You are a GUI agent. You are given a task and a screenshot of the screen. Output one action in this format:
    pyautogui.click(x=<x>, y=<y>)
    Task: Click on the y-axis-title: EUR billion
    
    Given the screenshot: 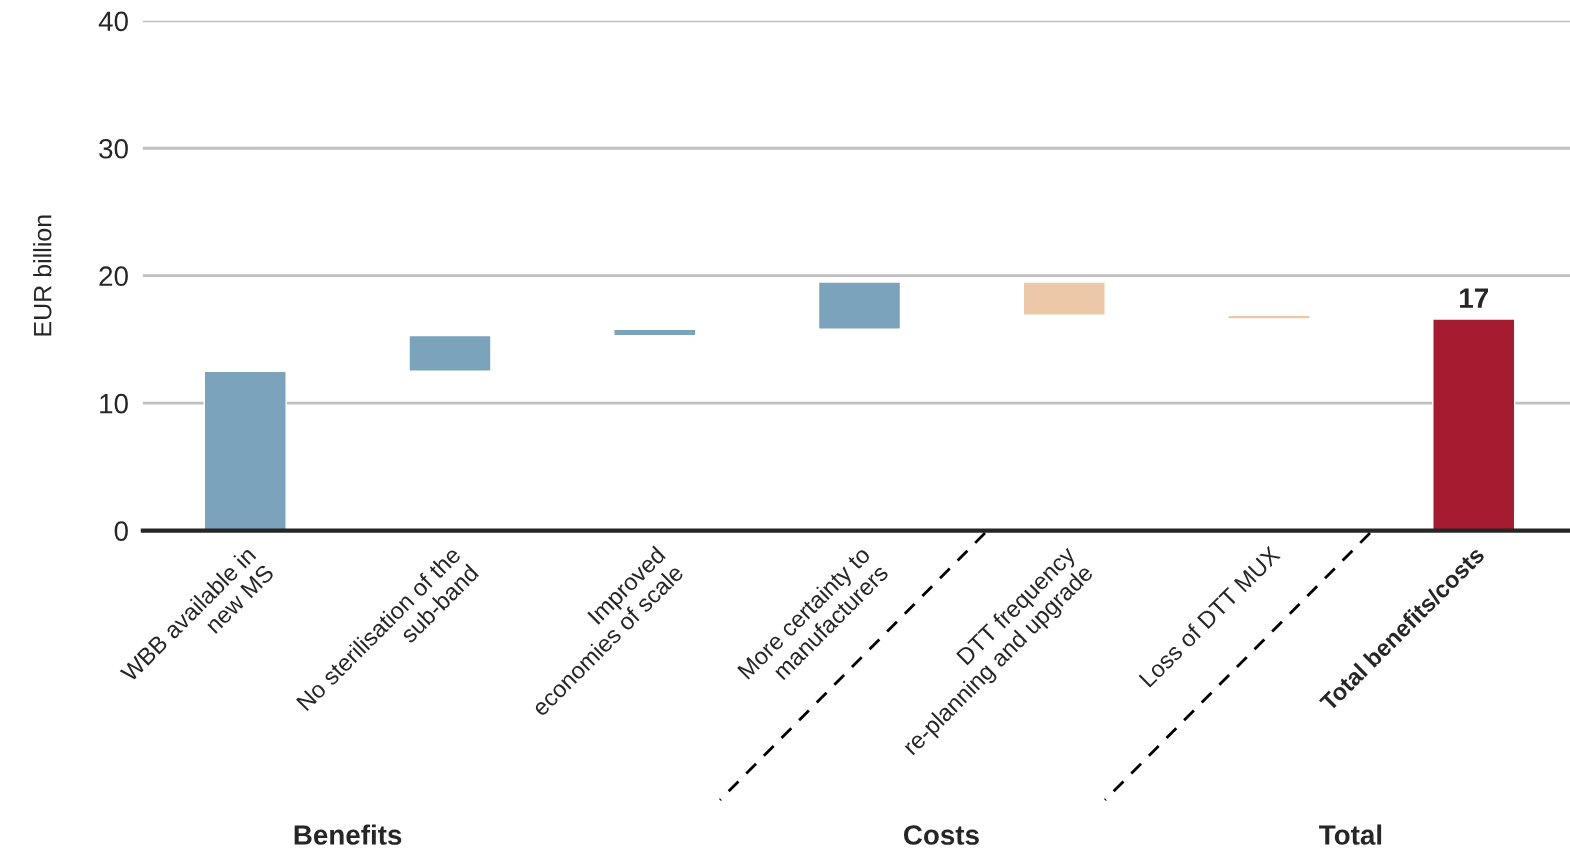 What is the action you would take?
    pyautogui.click(x=42, y=275)
    